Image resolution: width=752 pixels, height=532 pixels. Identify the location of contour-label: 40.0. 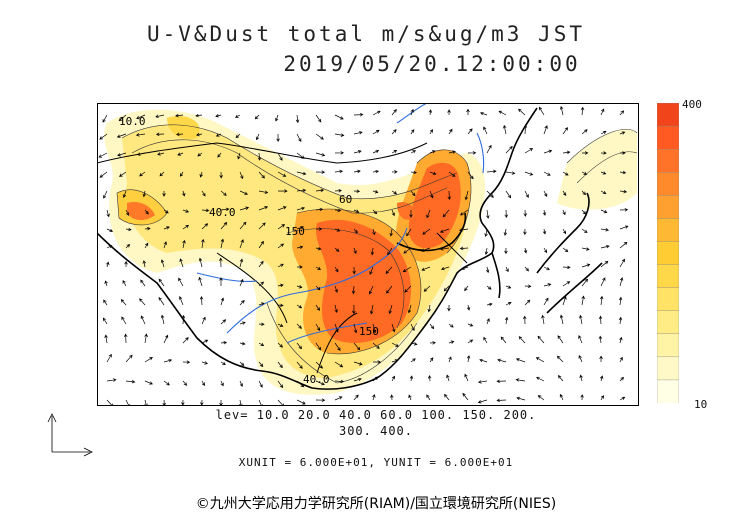
(316, 379).